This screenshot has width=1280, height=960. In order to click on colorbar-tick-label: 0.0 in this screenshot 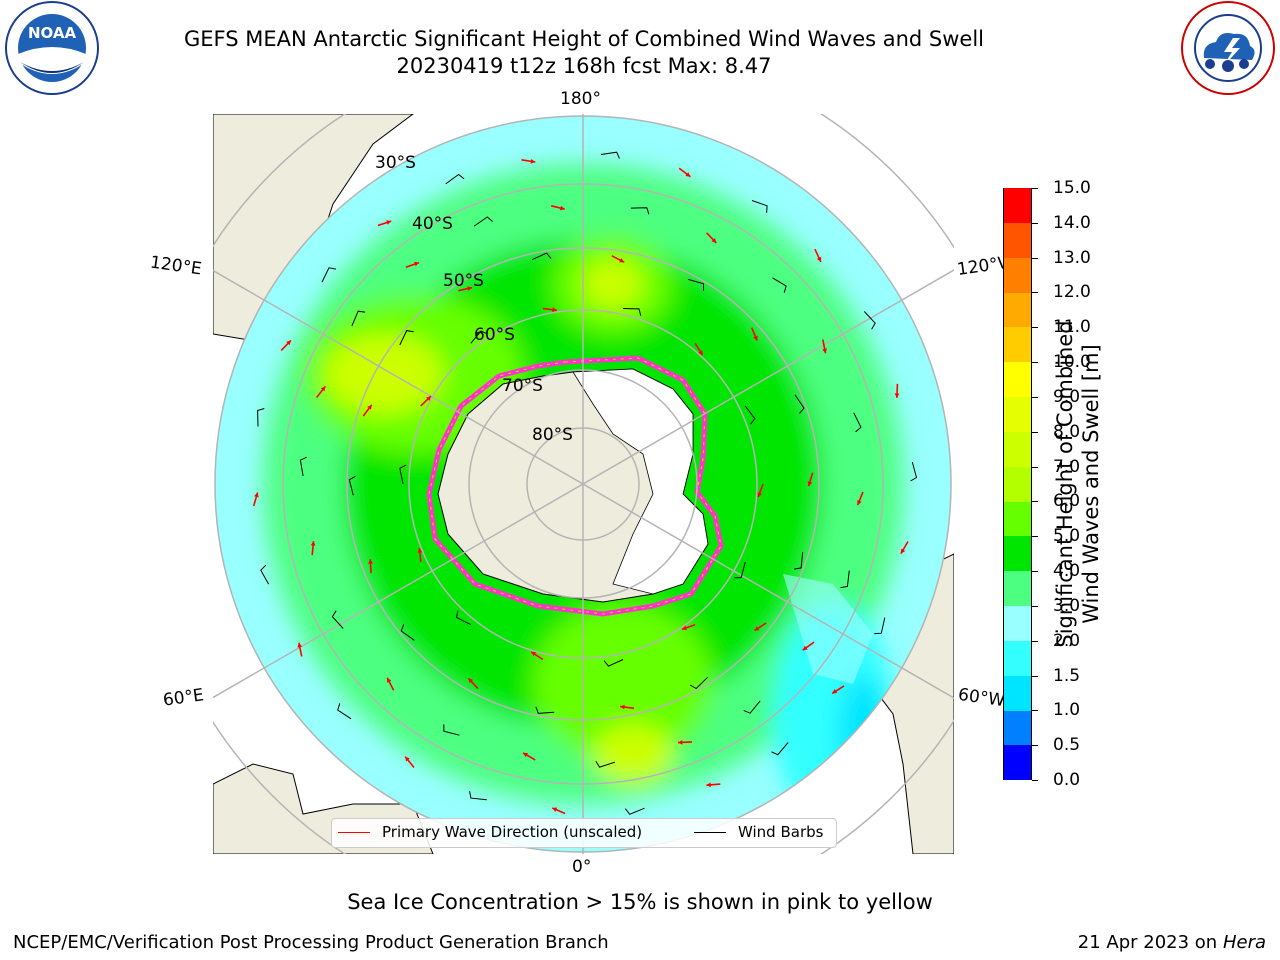, I will do `click(1067, 780)`.